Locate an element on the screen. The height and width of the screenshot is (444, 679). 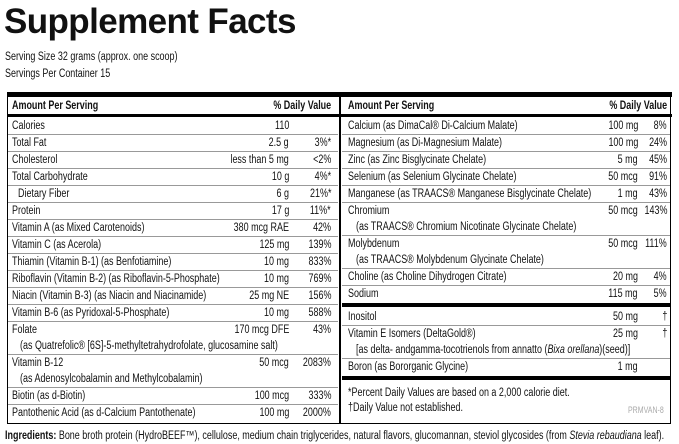
footnote: †Daily Value not established. is located at coordinates (406, 408).